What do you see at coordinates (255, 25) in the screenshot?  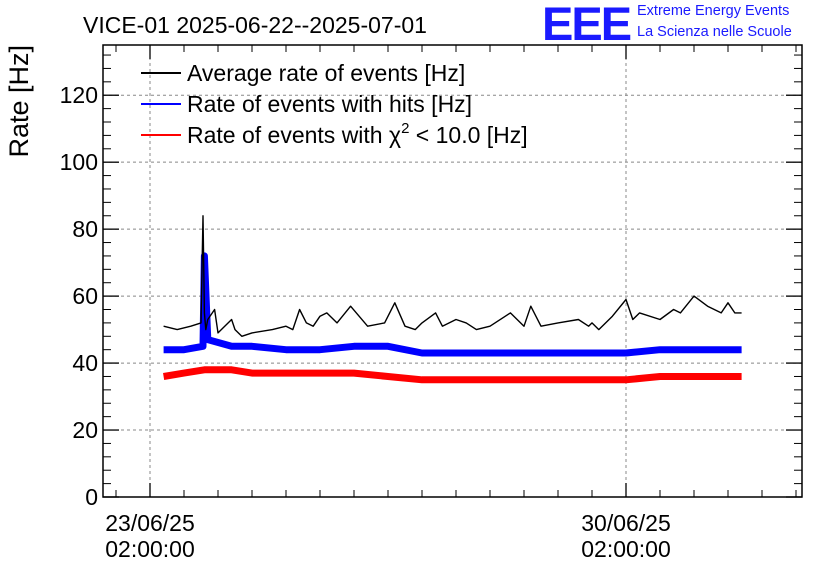 I see `chart-title: VICE-01 2025-06-22--2025-07-01` at bounding box center [255, 25].